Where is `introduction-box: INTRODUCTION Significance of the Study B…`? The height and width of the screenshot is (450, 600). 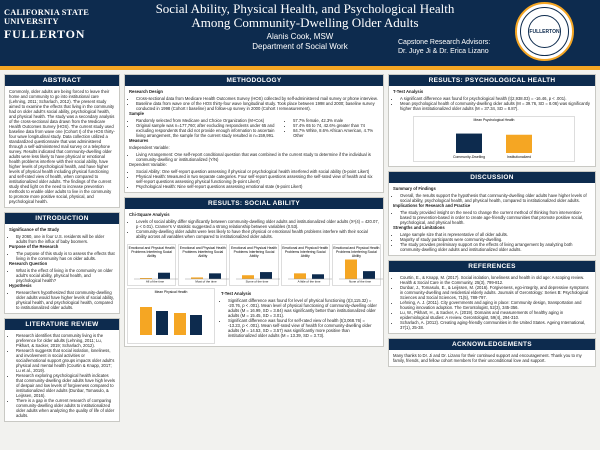
introduction-box: INTRODUCTION Significance of the Study B… is located at coordinates (62, 263).